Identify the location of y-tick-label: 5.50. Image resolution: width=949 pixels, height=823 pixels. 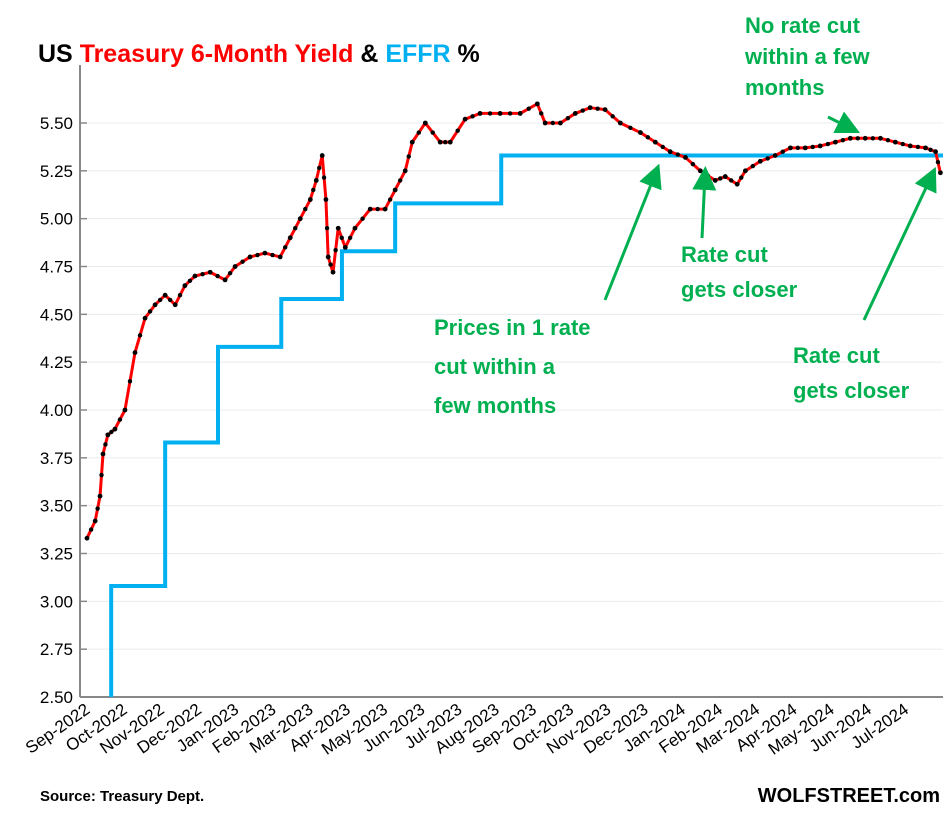
(56, 123).